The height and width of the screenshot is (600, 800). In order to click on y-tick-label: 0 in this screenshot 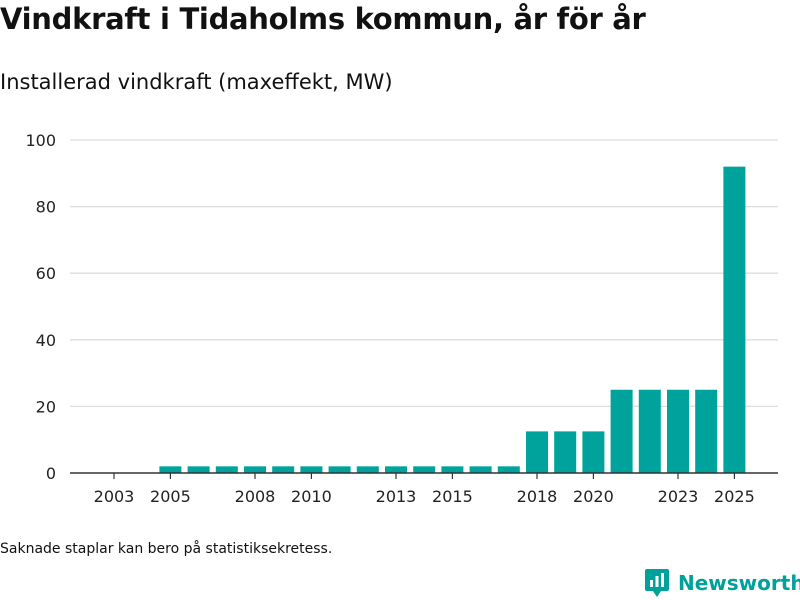, I will do `click(51, 473)`.